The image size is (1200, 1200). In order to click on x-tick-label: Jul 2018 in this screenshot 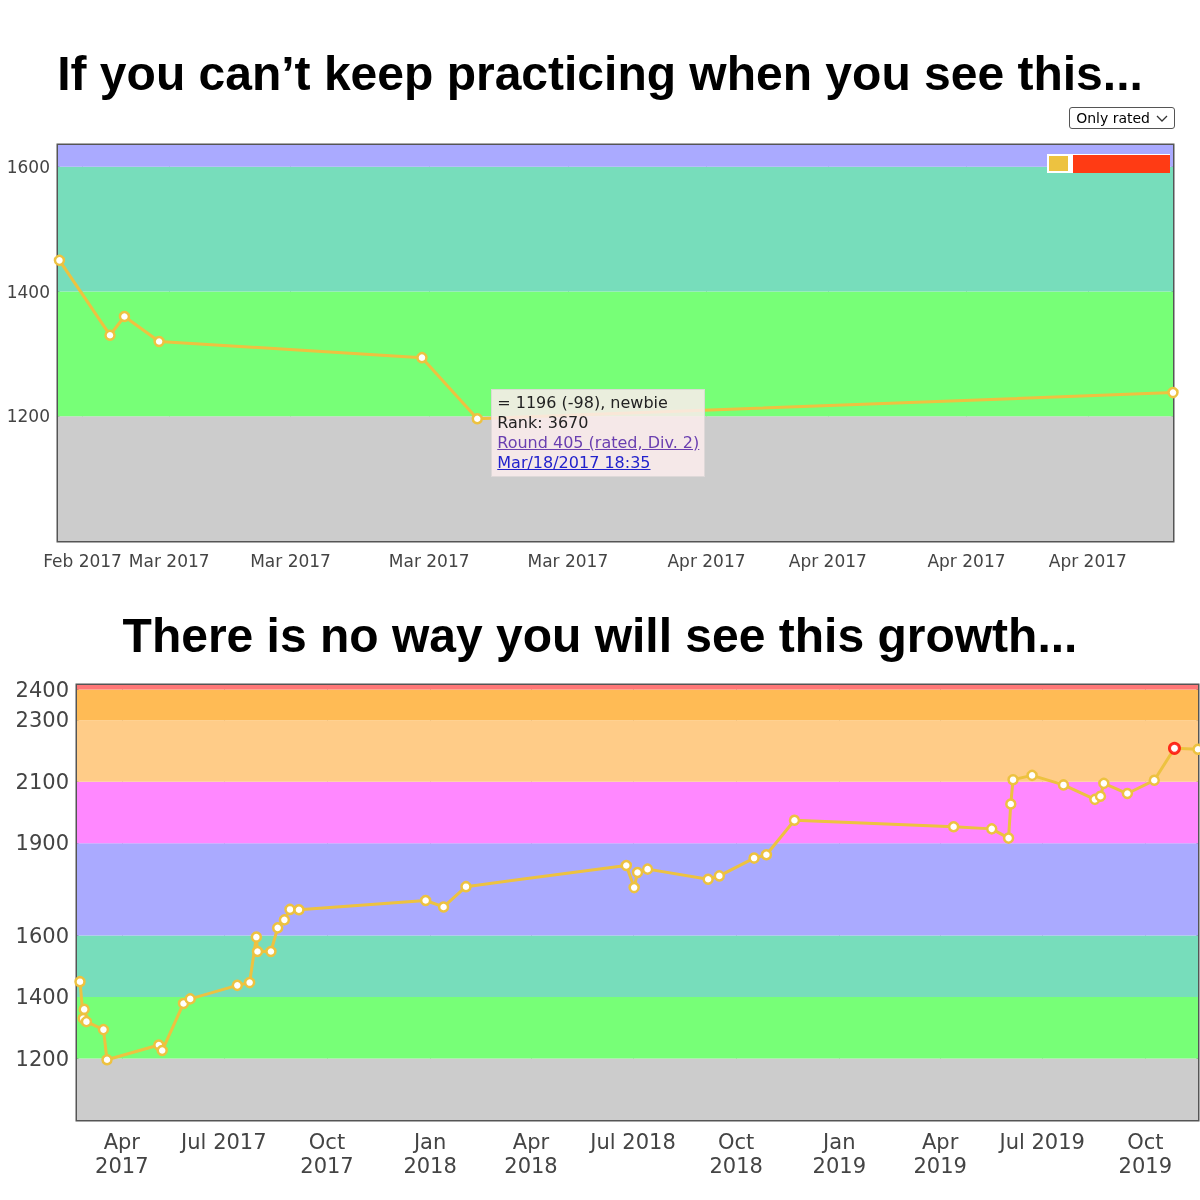, I will do `click(632, 1142)`.